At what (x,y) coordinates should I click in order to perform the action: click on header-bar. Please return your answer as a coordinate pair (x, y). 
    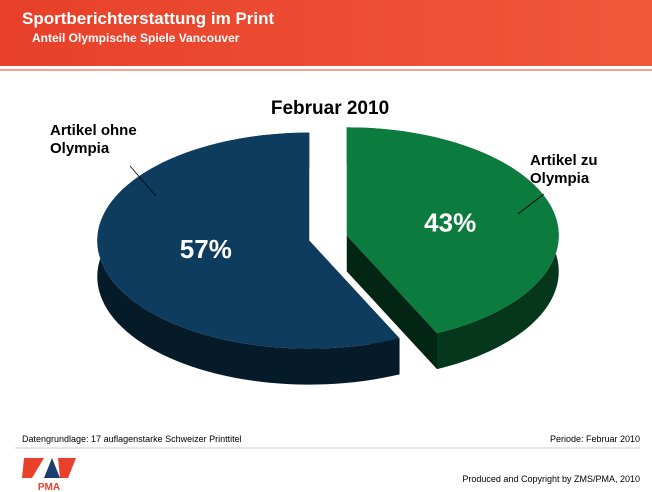
    Looking at the image, I should click on (326, 33).